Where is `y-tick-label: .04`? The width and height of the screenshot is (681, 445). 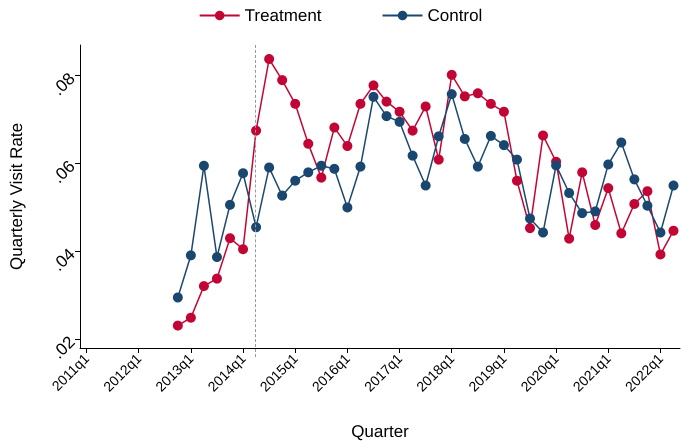
y-tick-label: .04 is located at coordinates (63, 259).